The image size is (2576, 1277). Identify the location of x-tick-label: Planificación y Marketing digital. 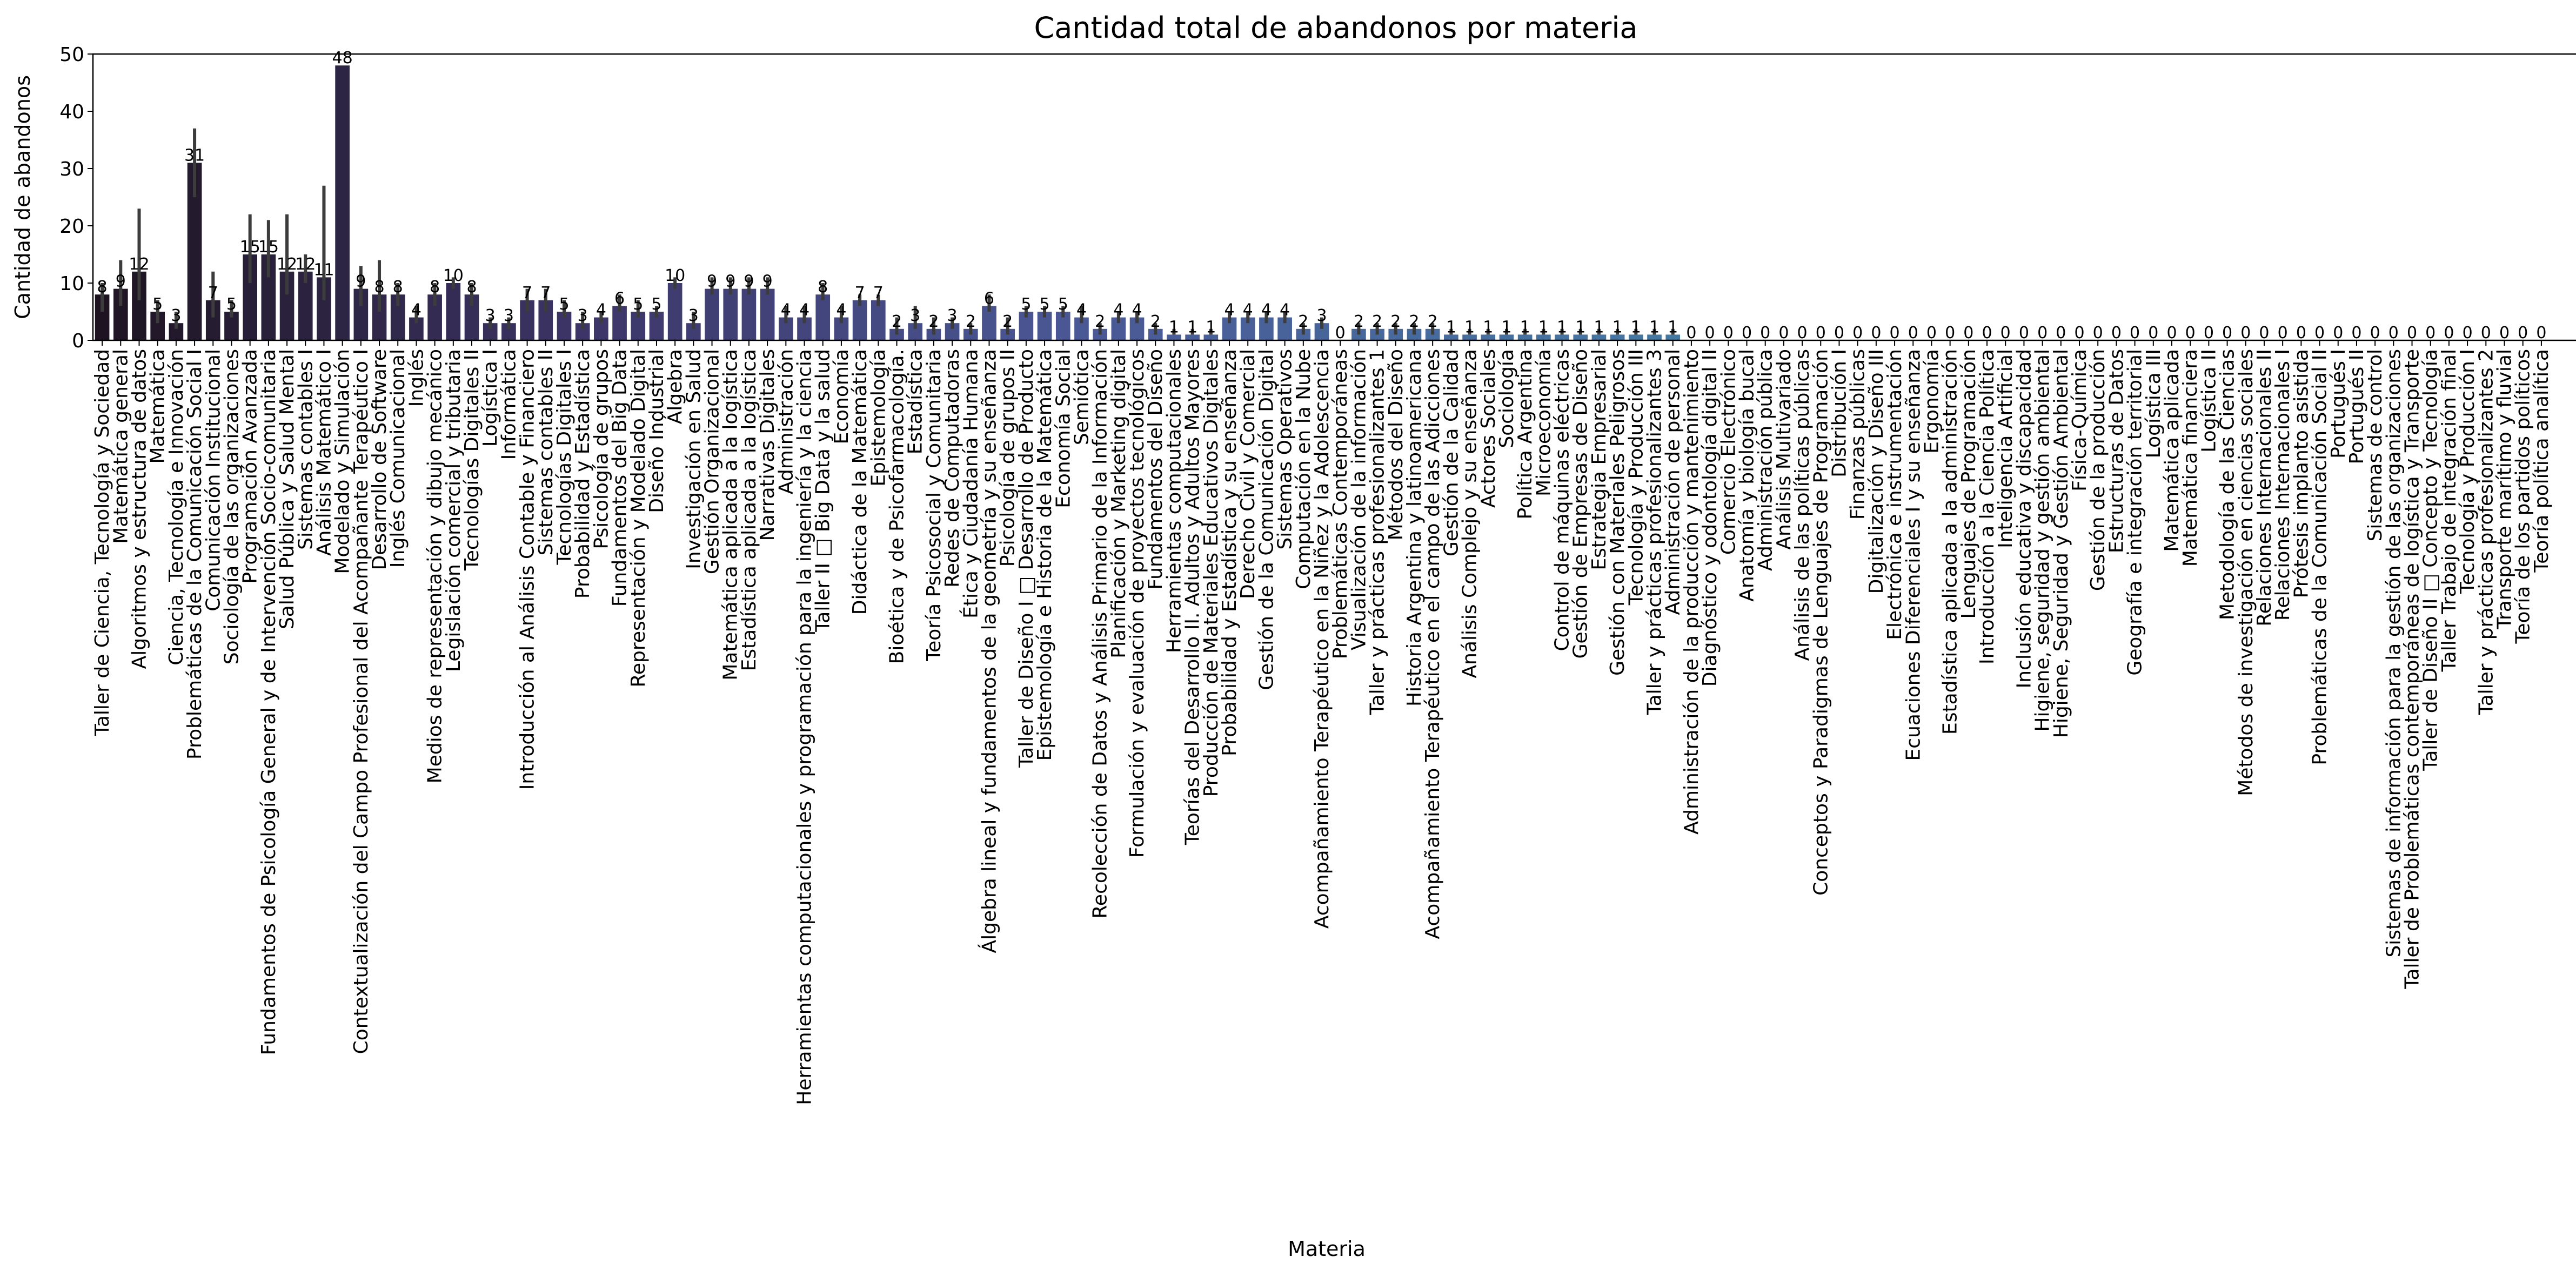
(1119, 503).